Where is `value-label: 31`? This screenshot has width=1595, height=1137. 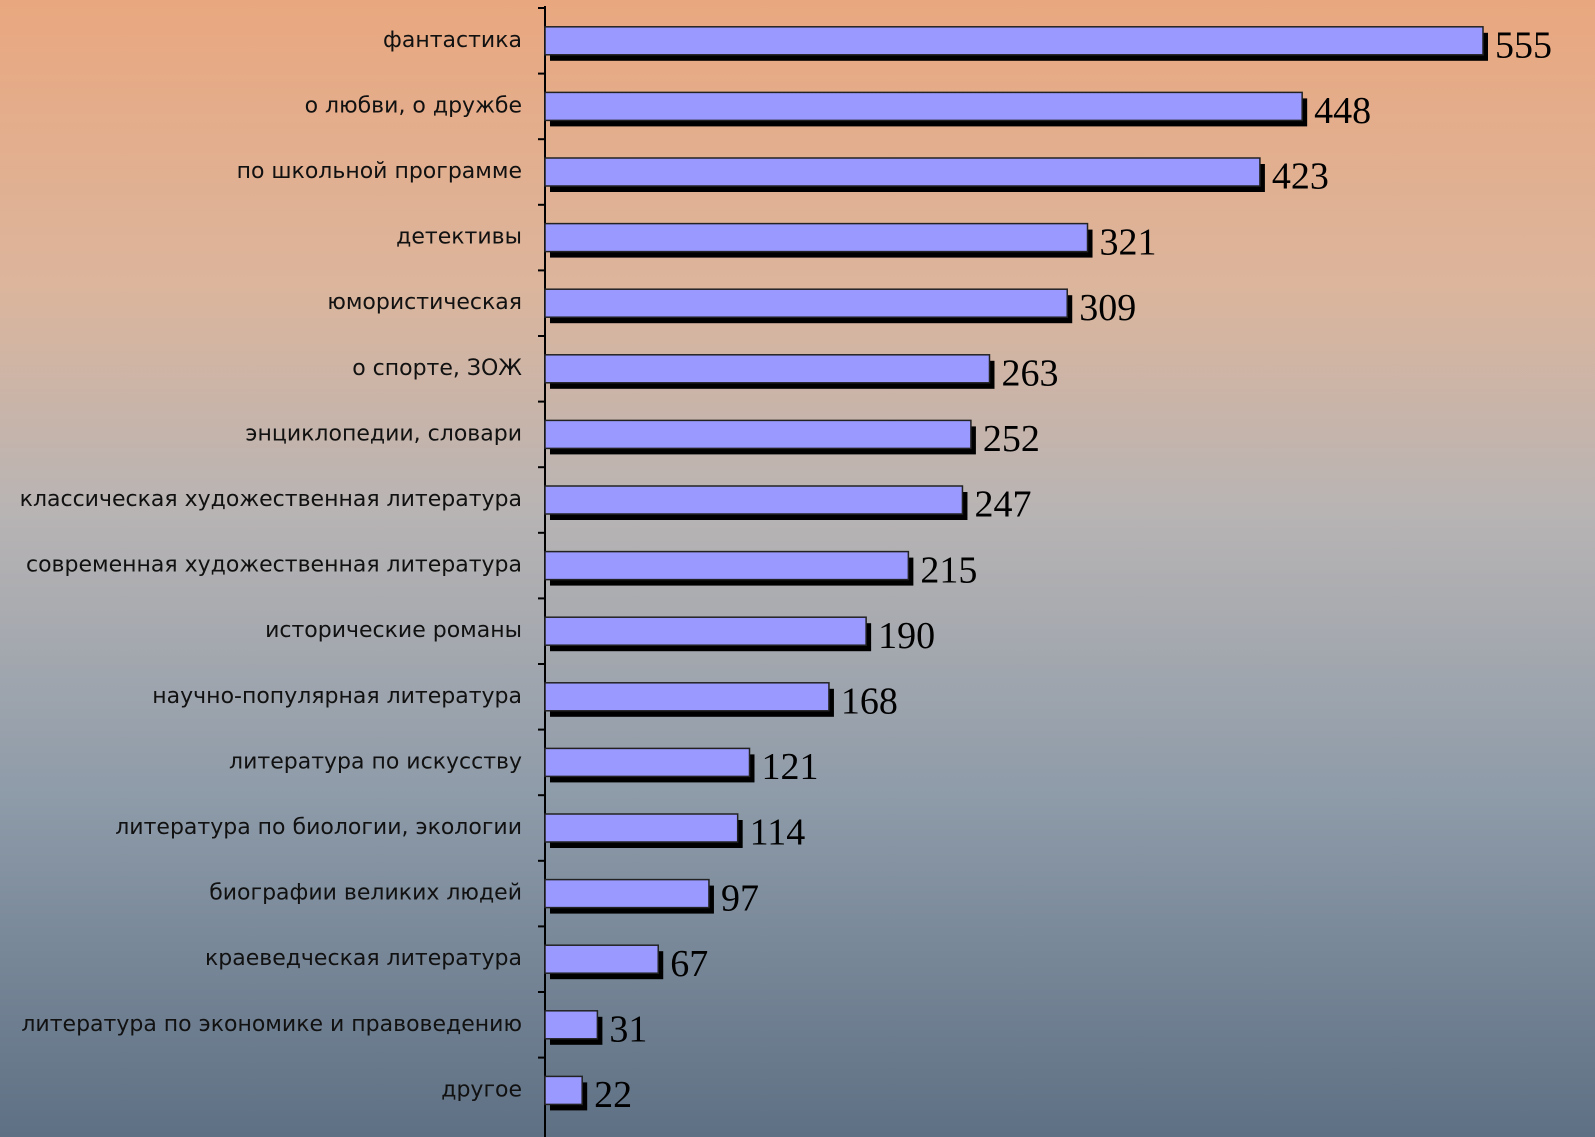 value-label: 31 is located at coordinates (628, 1030).